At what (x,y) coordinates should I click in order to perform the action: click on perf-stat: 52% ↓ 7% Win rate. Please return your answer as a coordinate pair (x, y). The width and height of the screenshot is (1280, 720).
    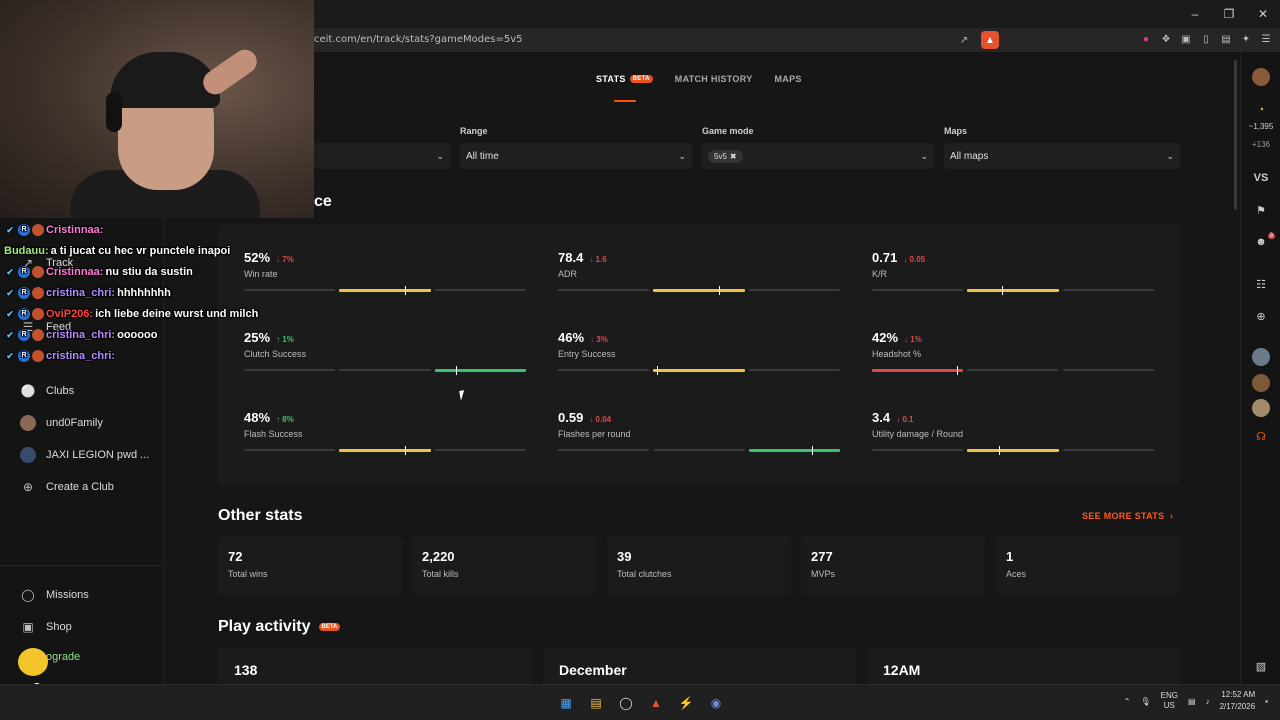
    Looking at the image, I should click on (385, 272).